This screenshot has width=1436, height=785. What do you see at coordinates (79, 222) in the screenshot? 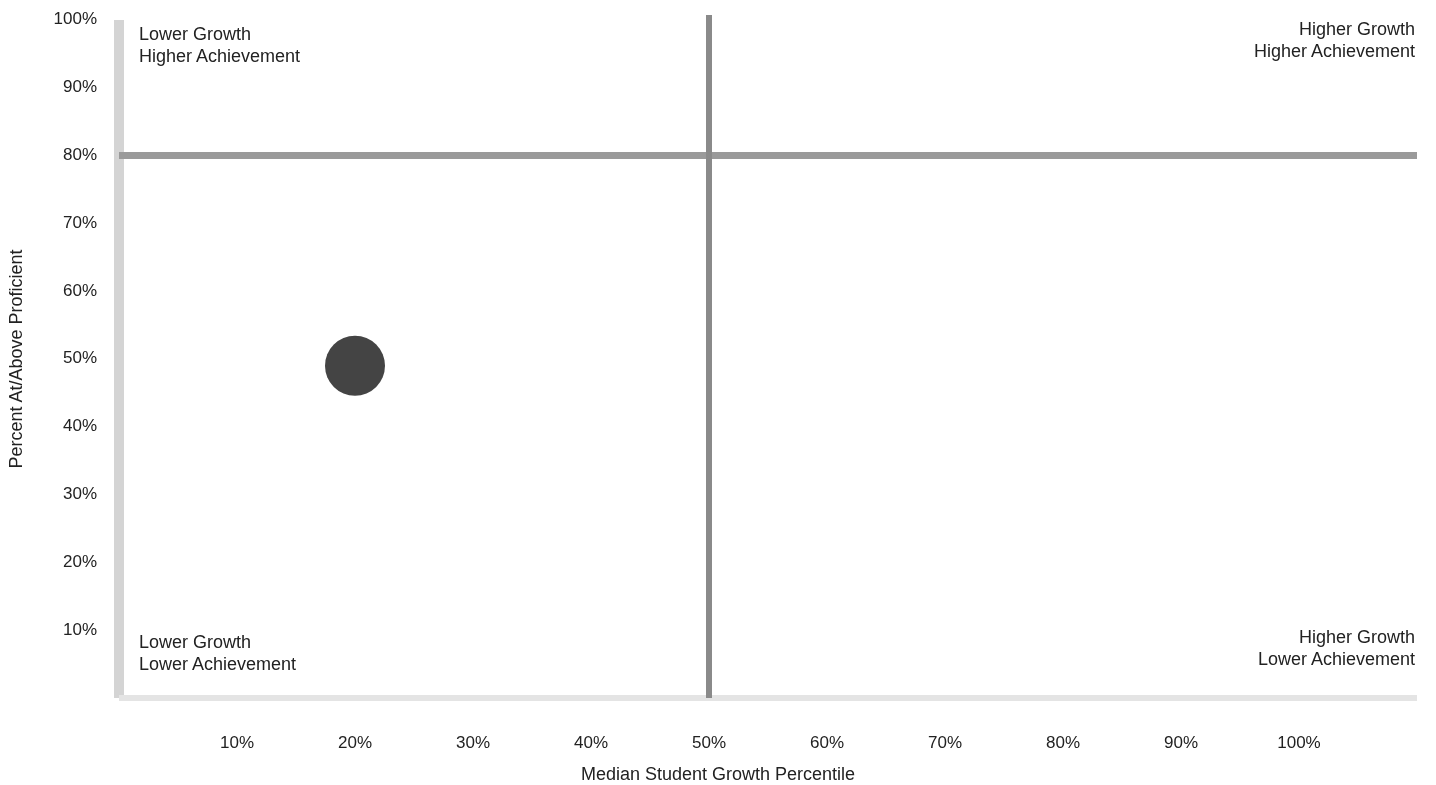
I see `y-tick-label: 70%` at bounding box center [79, 222].